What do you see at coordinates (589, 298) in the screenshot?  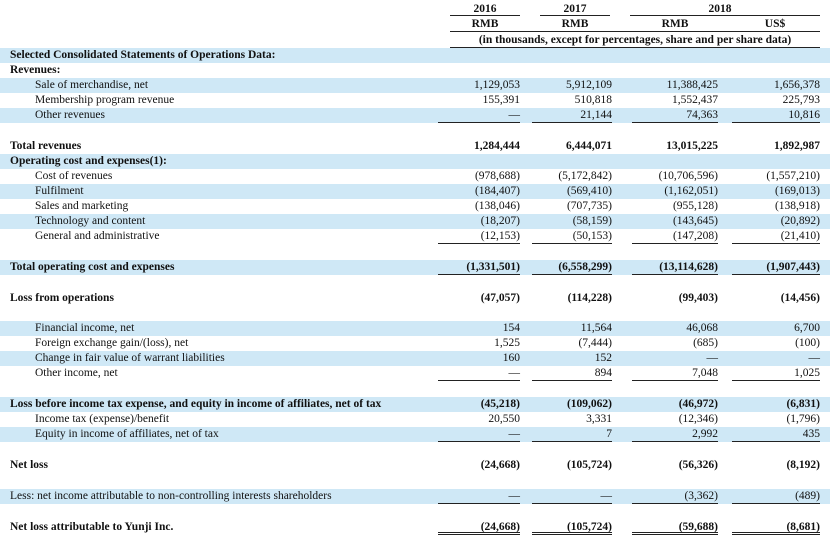 I see `value-cell: (114,228)` at bounding box center [589, 298].